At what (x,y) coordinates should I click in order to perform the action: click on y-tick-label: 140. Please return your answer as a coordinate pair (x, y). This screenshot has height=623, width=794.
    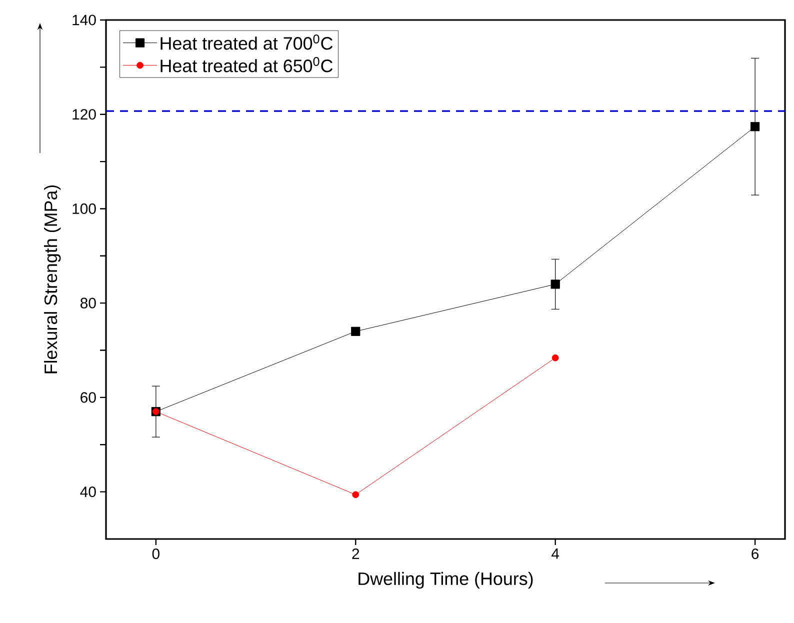
    Looking at the image, I should click on (84, 20).